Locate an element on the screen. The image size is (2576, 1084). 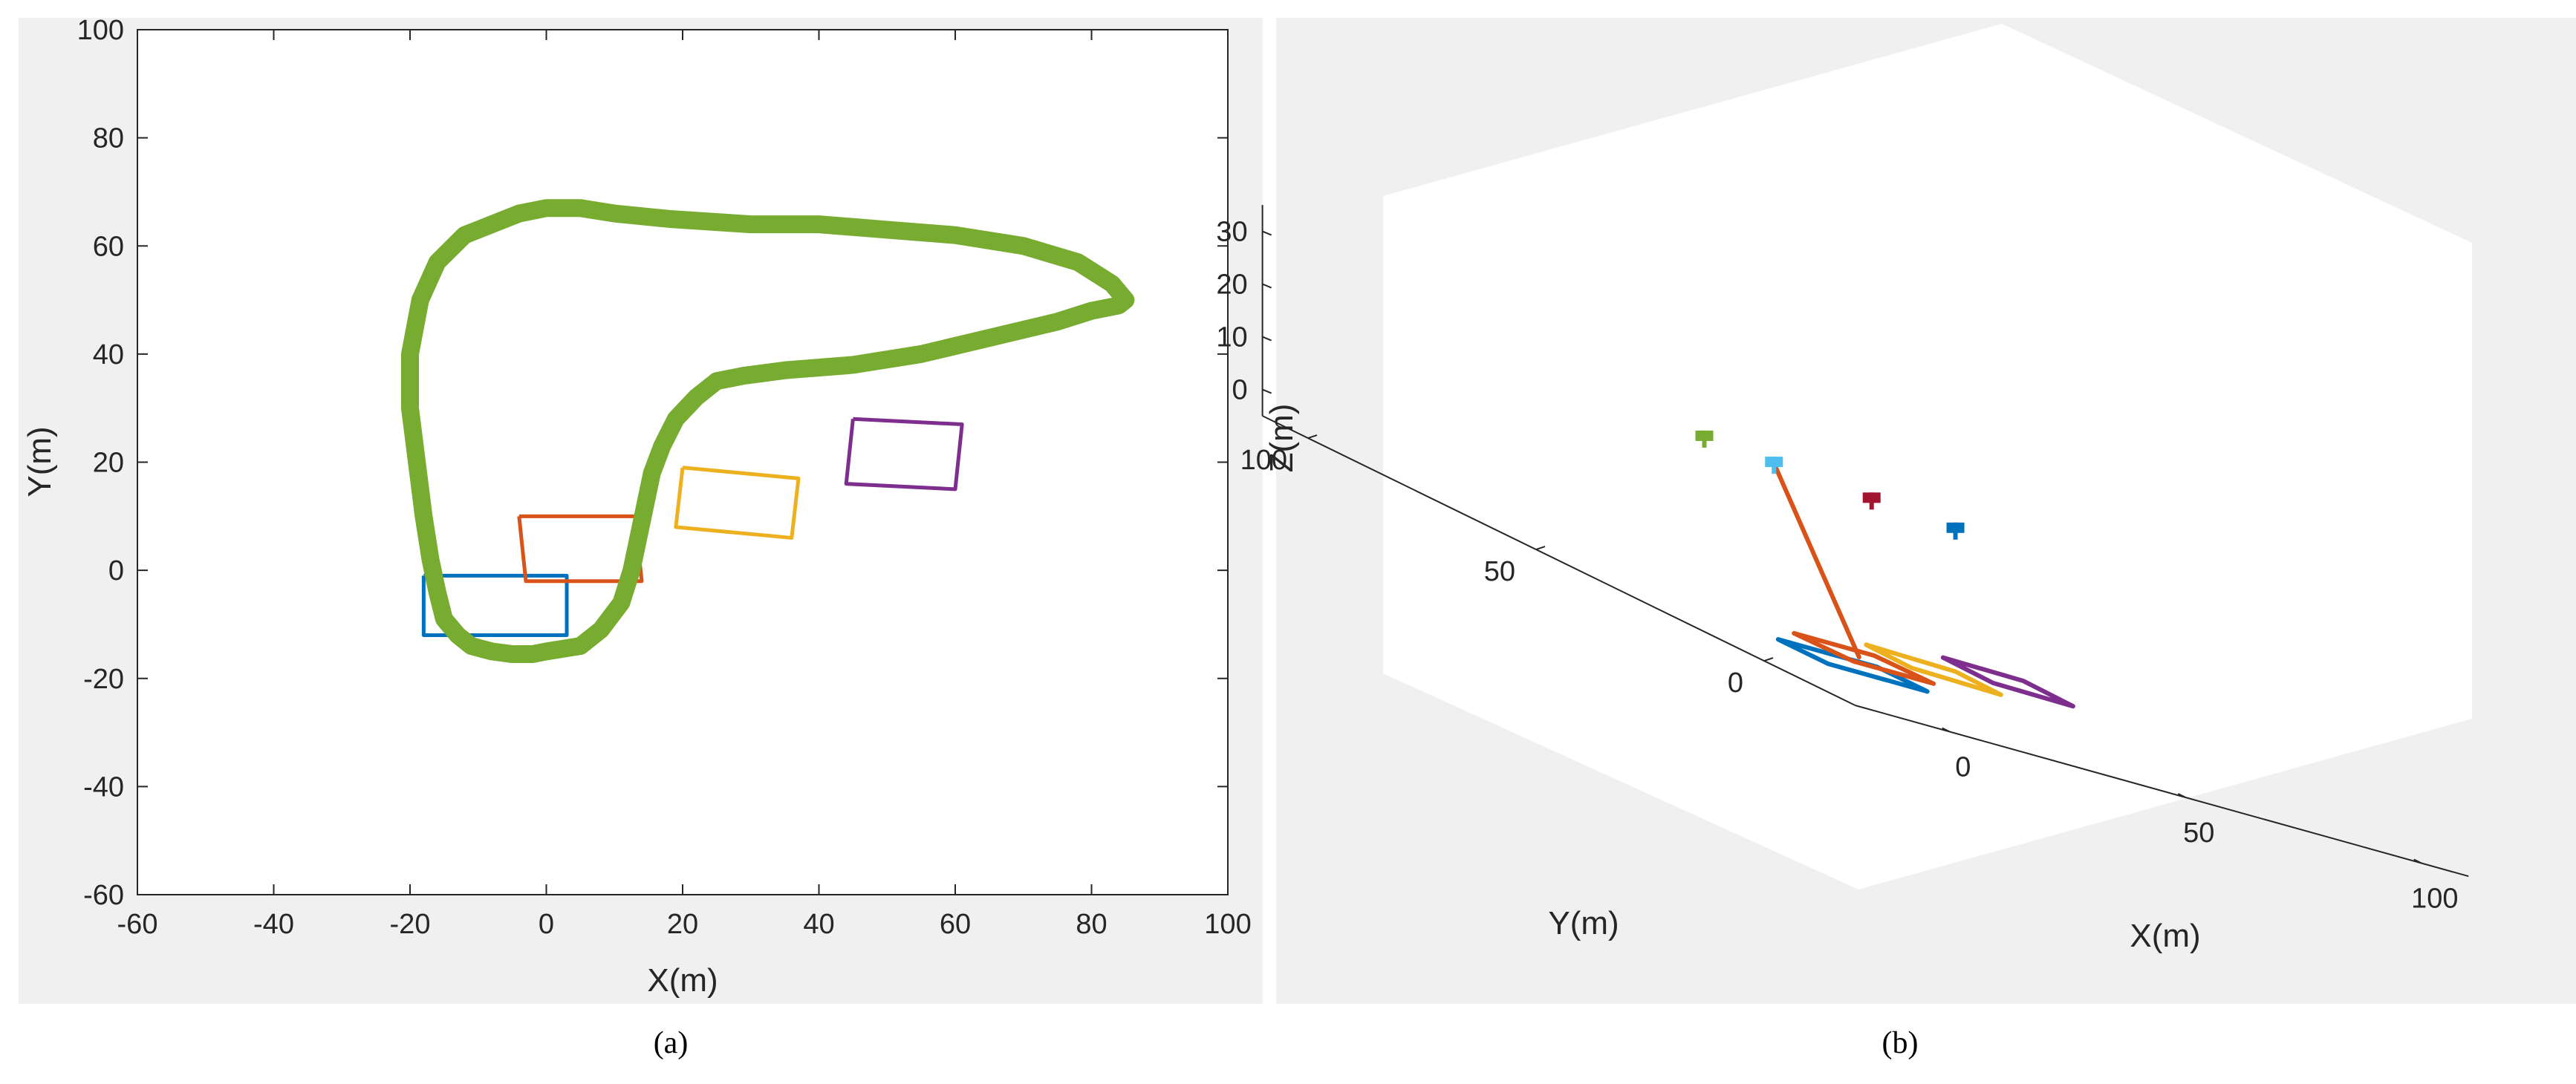
panel-b-y-axis-label: Y(m) is located at coordinates (1583, 923).